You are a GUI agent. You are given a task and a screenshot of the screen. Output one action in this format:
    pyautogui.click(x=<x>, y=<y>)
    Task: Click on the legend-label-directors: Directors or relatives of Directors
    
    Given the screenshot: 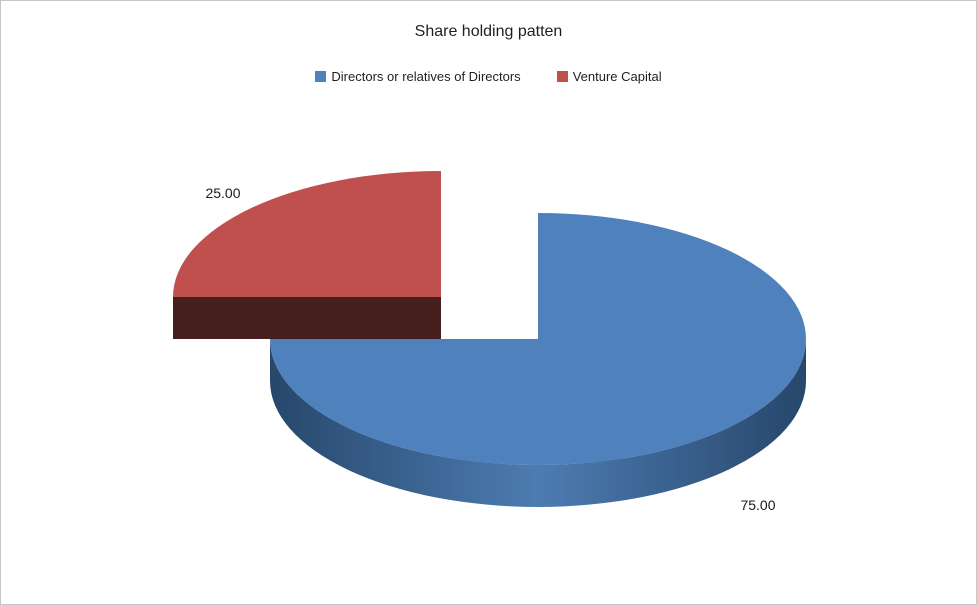 What is the action you would take?
    pyautogui.click(x=426, y=76)
    